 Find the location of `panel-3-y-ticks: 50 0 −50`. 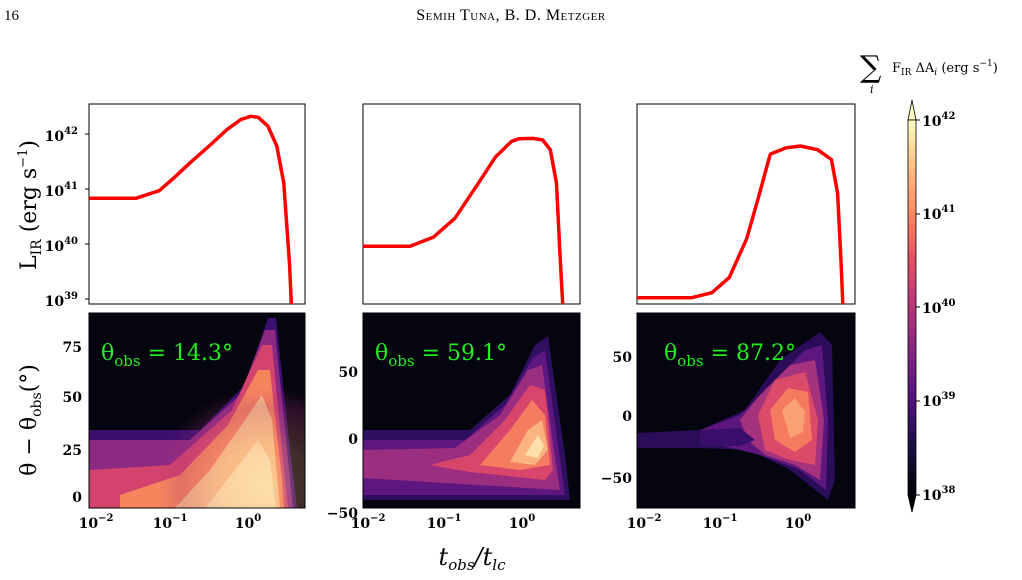

panel-3-y-ticks: 50 0 −50 is located at coordinates (616, 418).